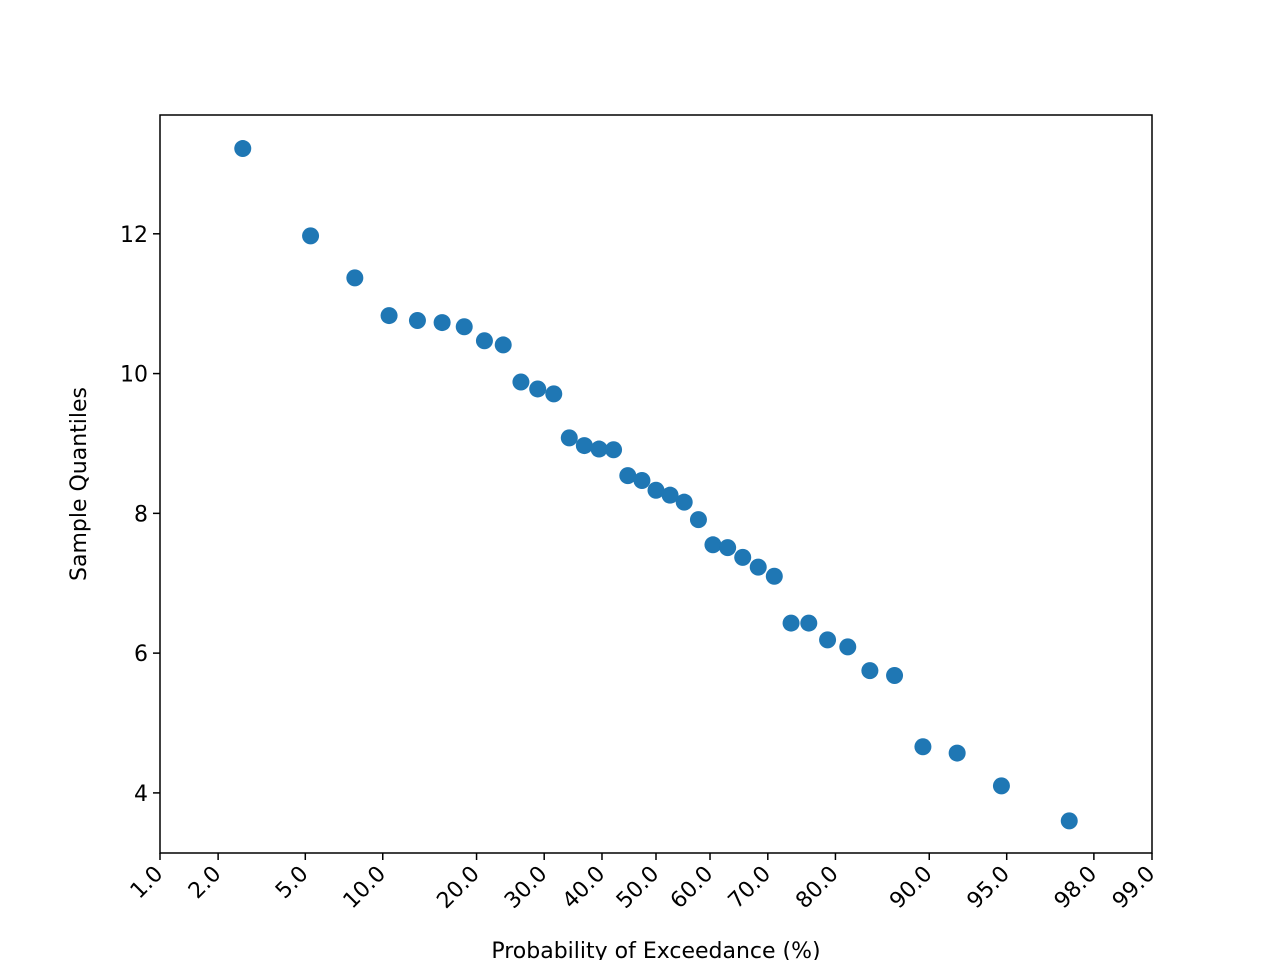  Describe the element at coordinates (292, 883) in the screenshot. I see `x-tick-label: 5.0` at that location.